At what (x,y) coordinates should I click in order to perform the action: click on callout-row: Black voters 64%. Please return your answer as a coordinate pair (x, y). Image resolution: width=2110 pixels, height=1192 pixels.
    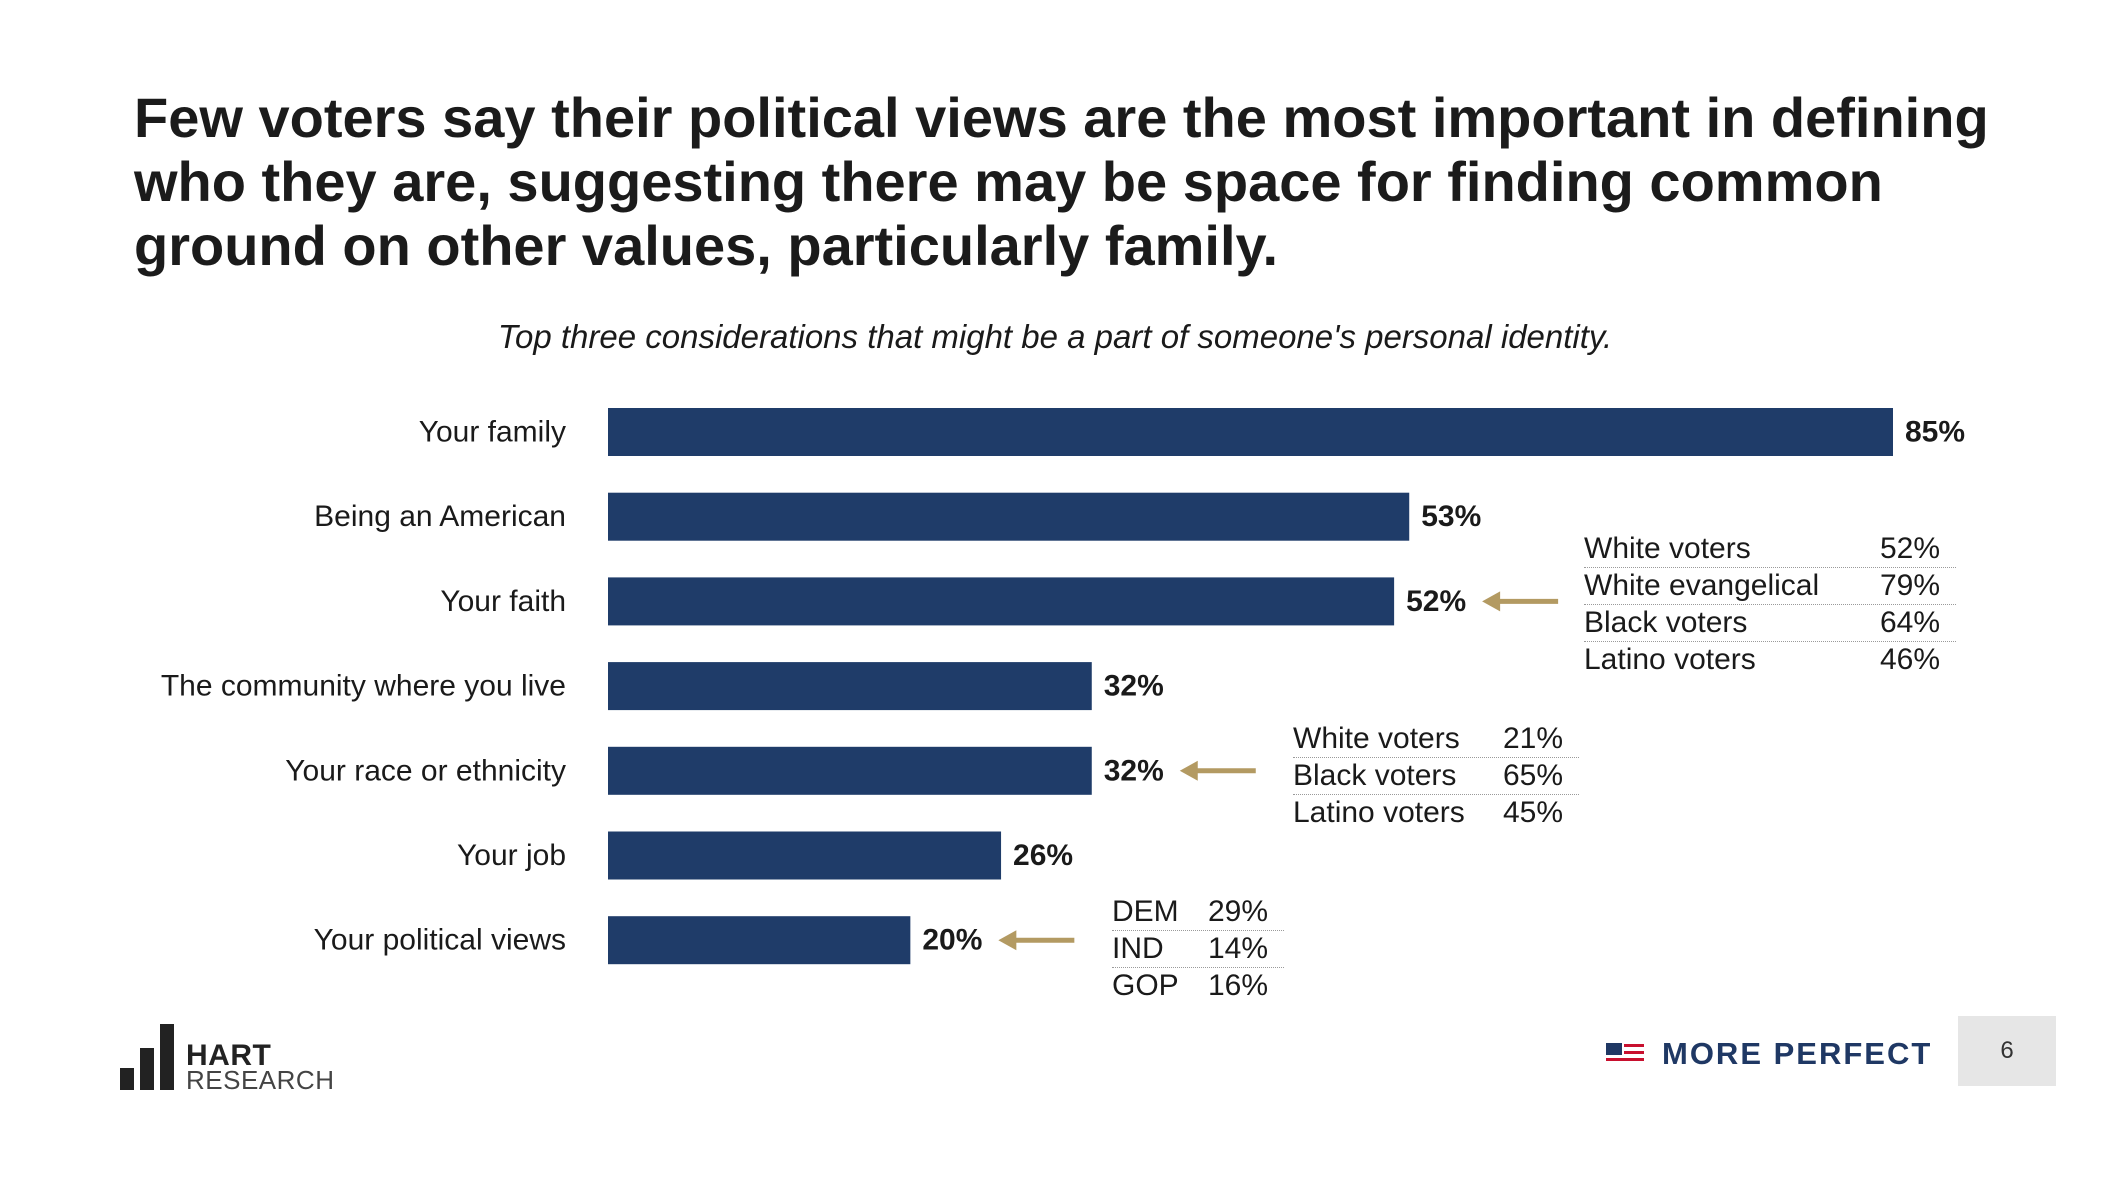
    Looking at the image, I should click on (1770, 623).